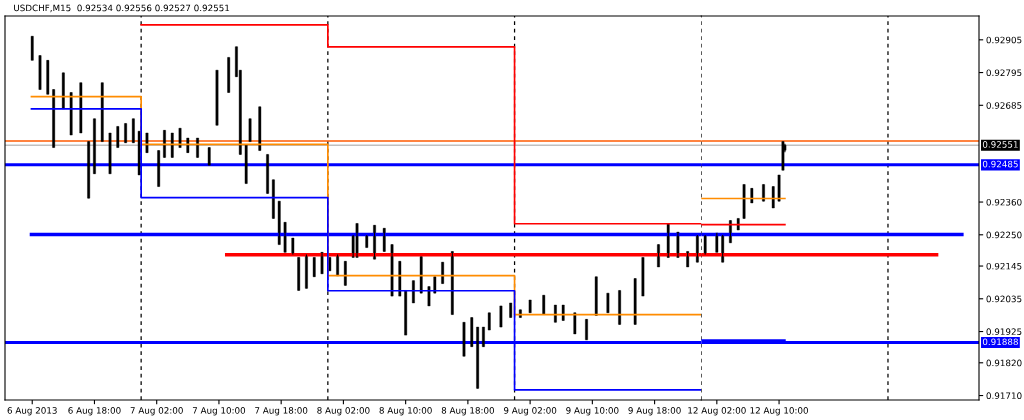 This screenshot has height=420, width=1024. Describe the element at coordinates (1004, 299) in the screenshot. I see `y-tick-label: 0.92035` at that location.